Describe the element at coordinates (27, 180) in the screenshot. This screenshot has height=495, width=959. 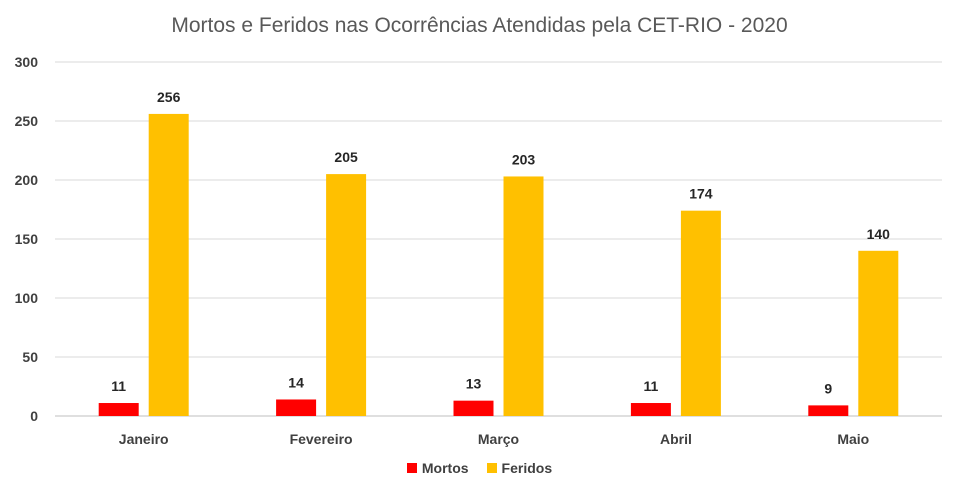
I see `y-tick-label: 200` at that location.